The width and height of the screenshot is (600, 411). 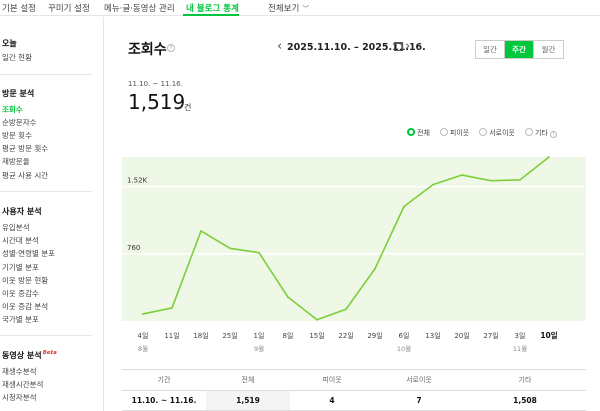 I want to click on cell-total: 1,519, so click(x=248, y=400).